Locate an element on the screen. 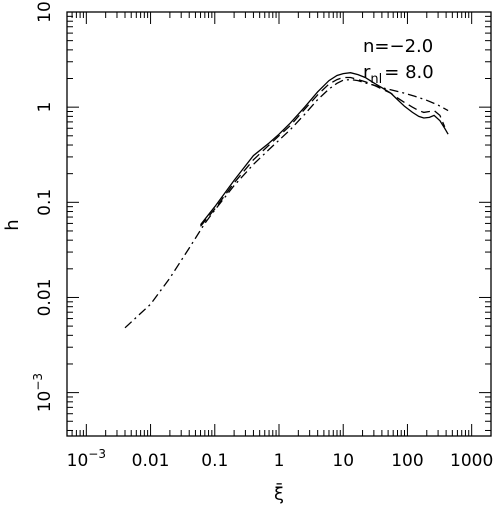 The height and width of the screenshot is (518, 494). x-tick-label: 10 is located at coordinates (343, 461).